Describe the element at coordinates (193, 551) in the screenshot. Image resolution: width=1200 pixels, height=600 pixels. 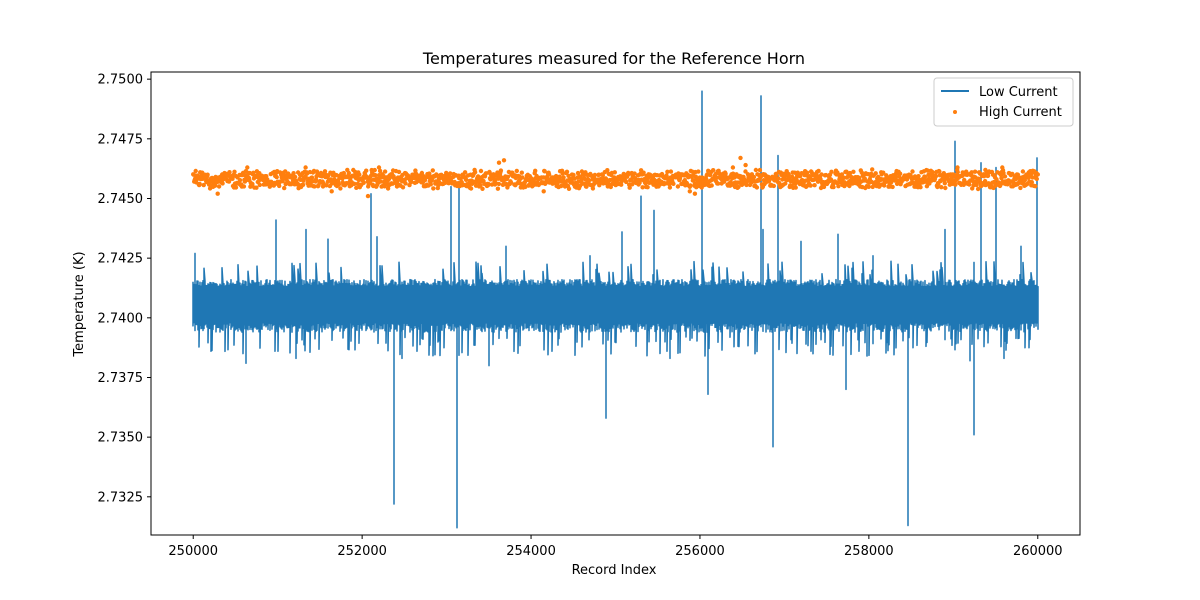
I see `x-tick-label: 250000` at that location.